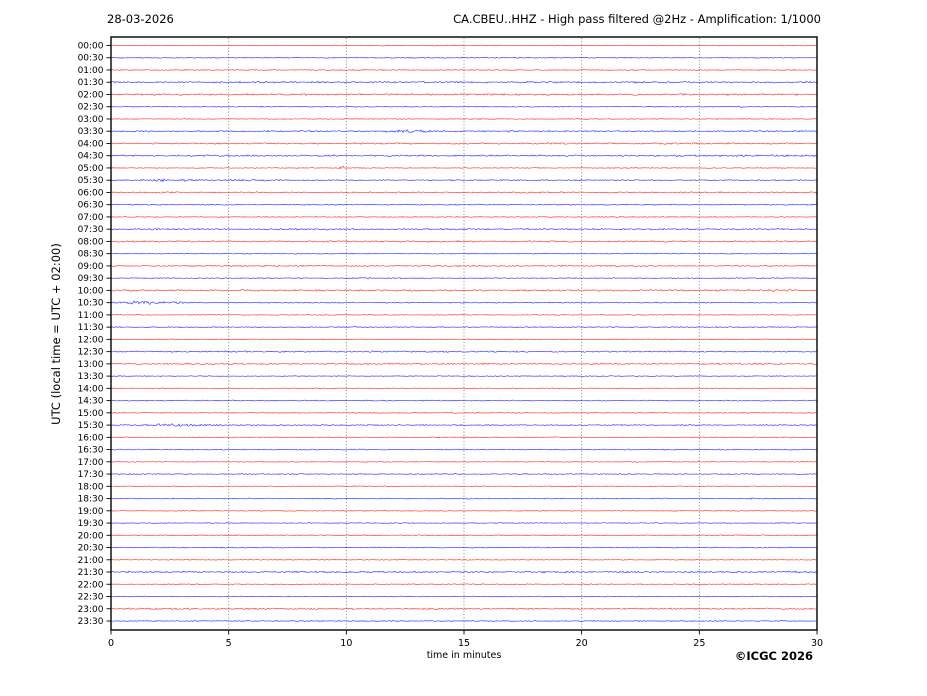 This screenshot has width=927, height=696. Describe the element at coordinates (91, 59) in the screenshot. I see `y-tick-label: 00:30` at that location.